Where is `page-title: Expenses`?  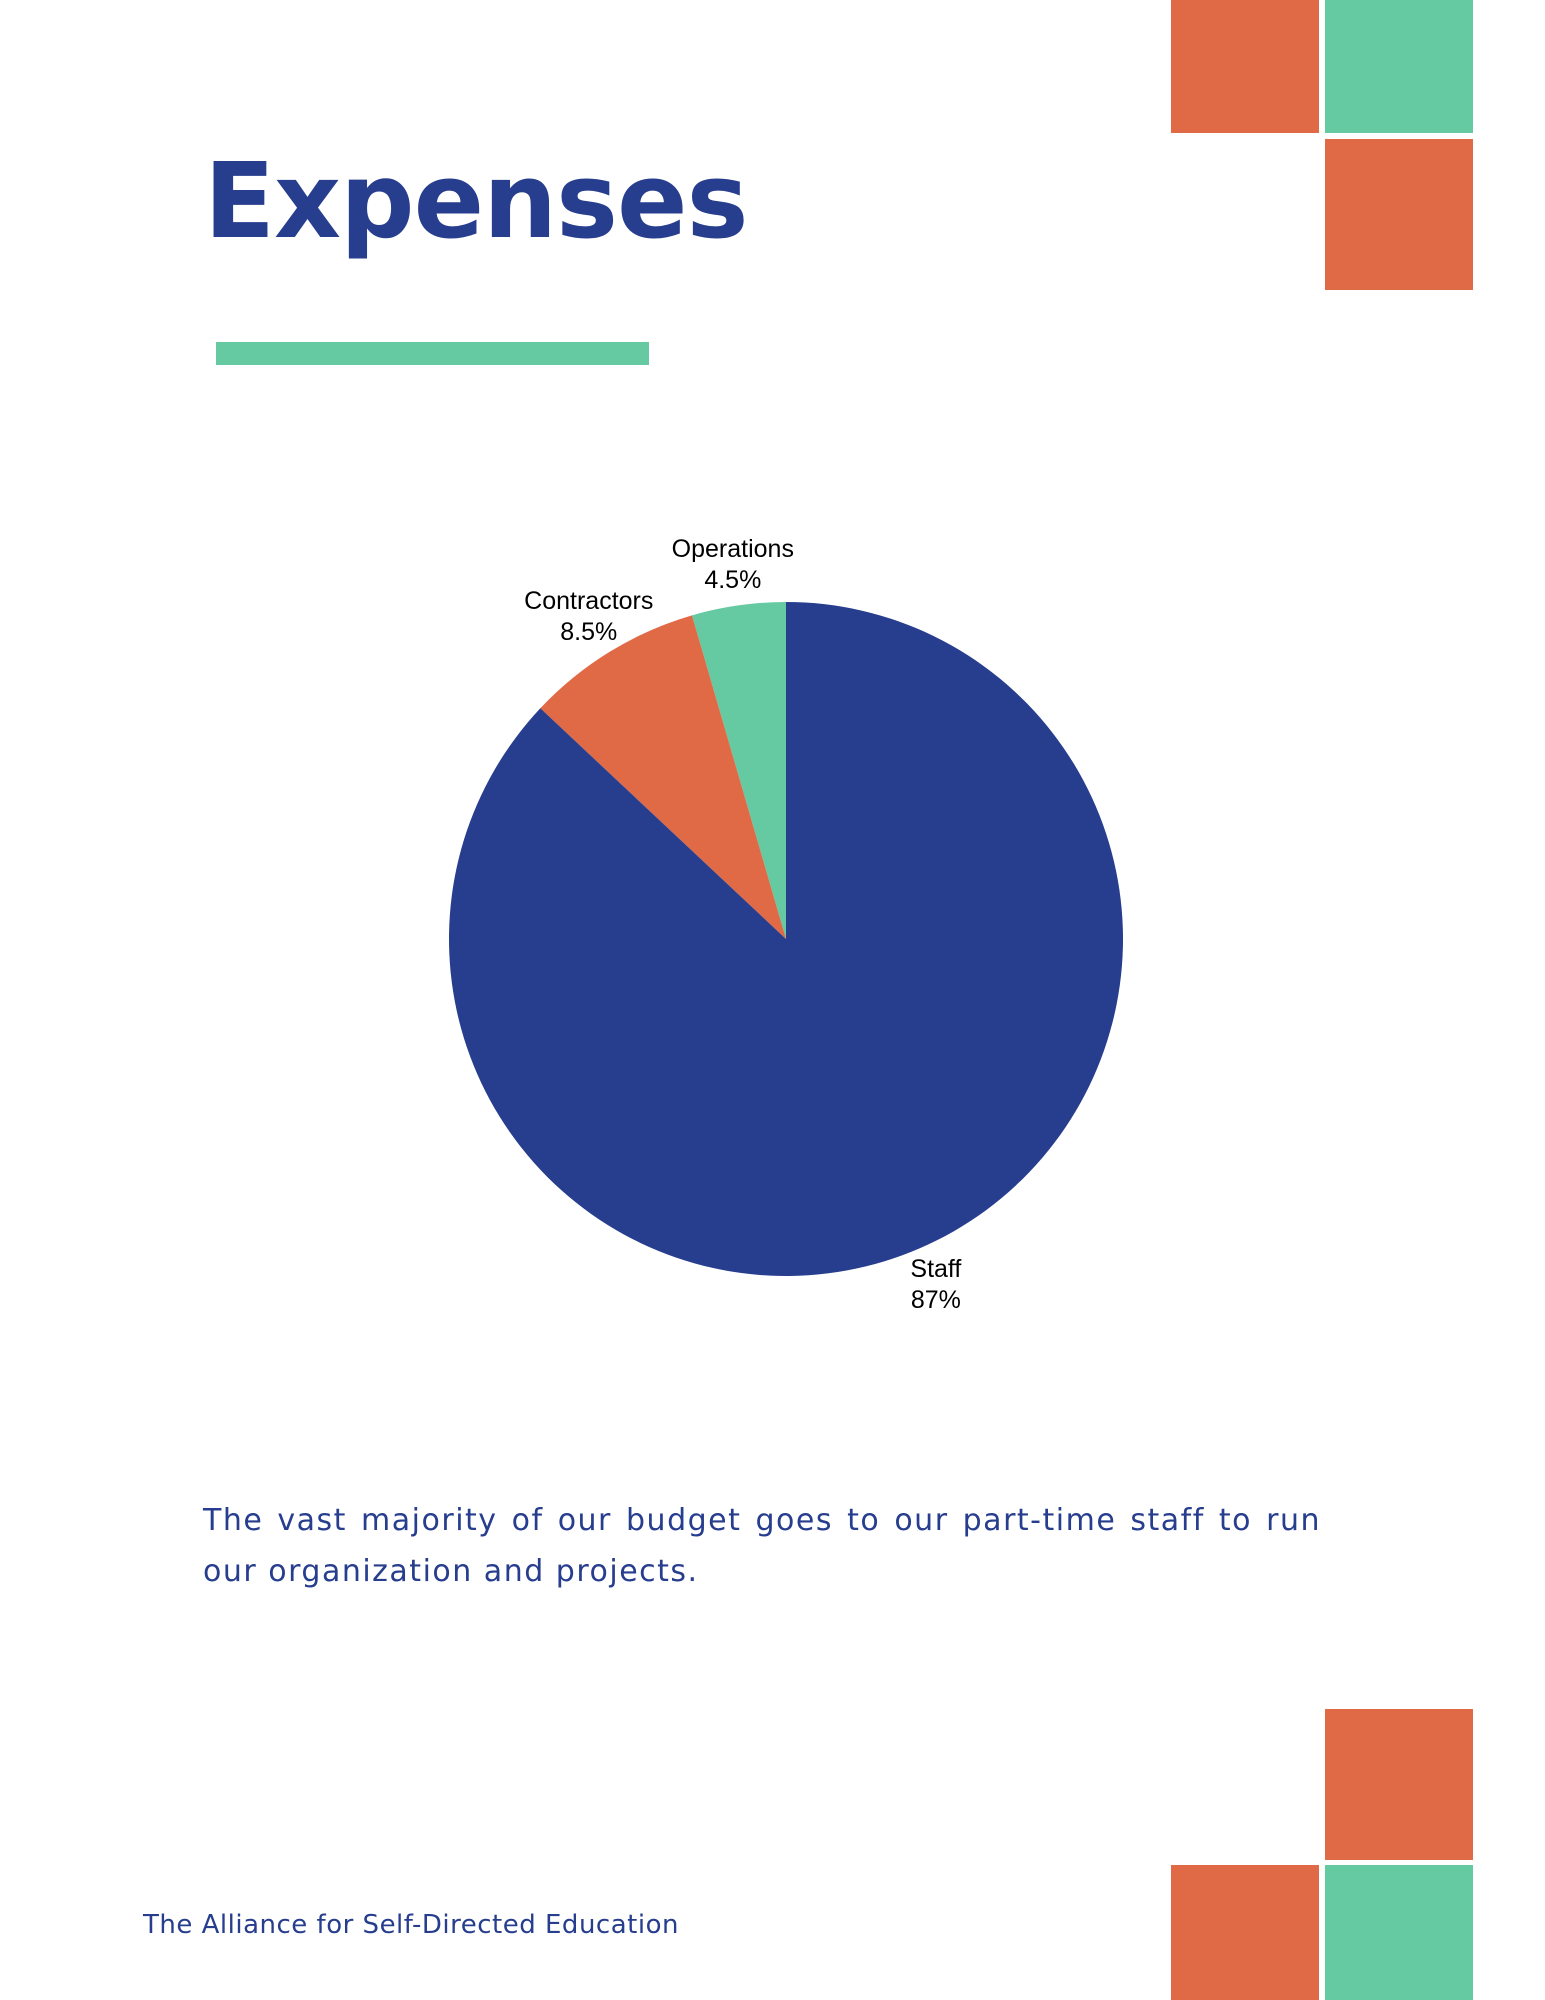
page-title: Expenses is located at coordinates (476, 201).